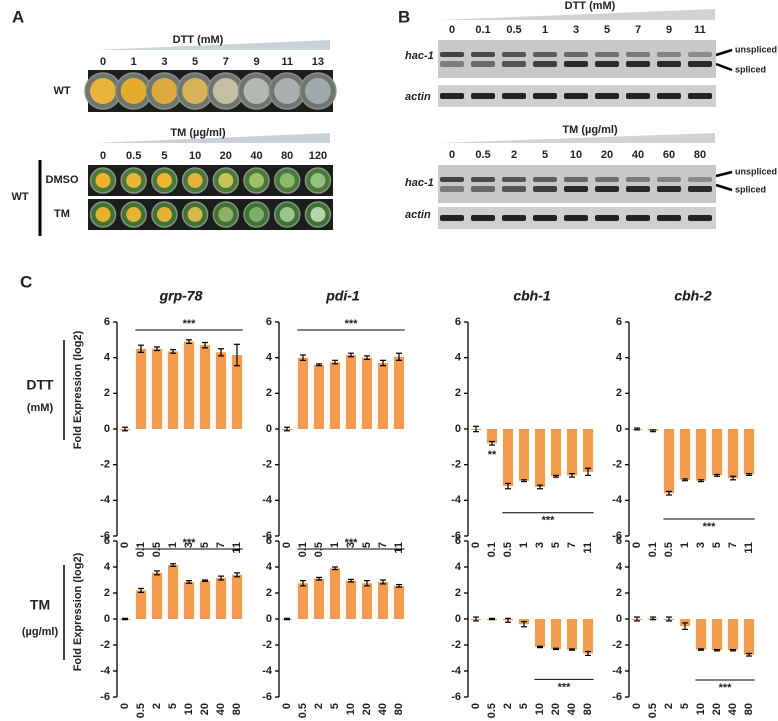 The image size is (778, 721). I want to click on y-tick-label: -4, so click(456, 671).